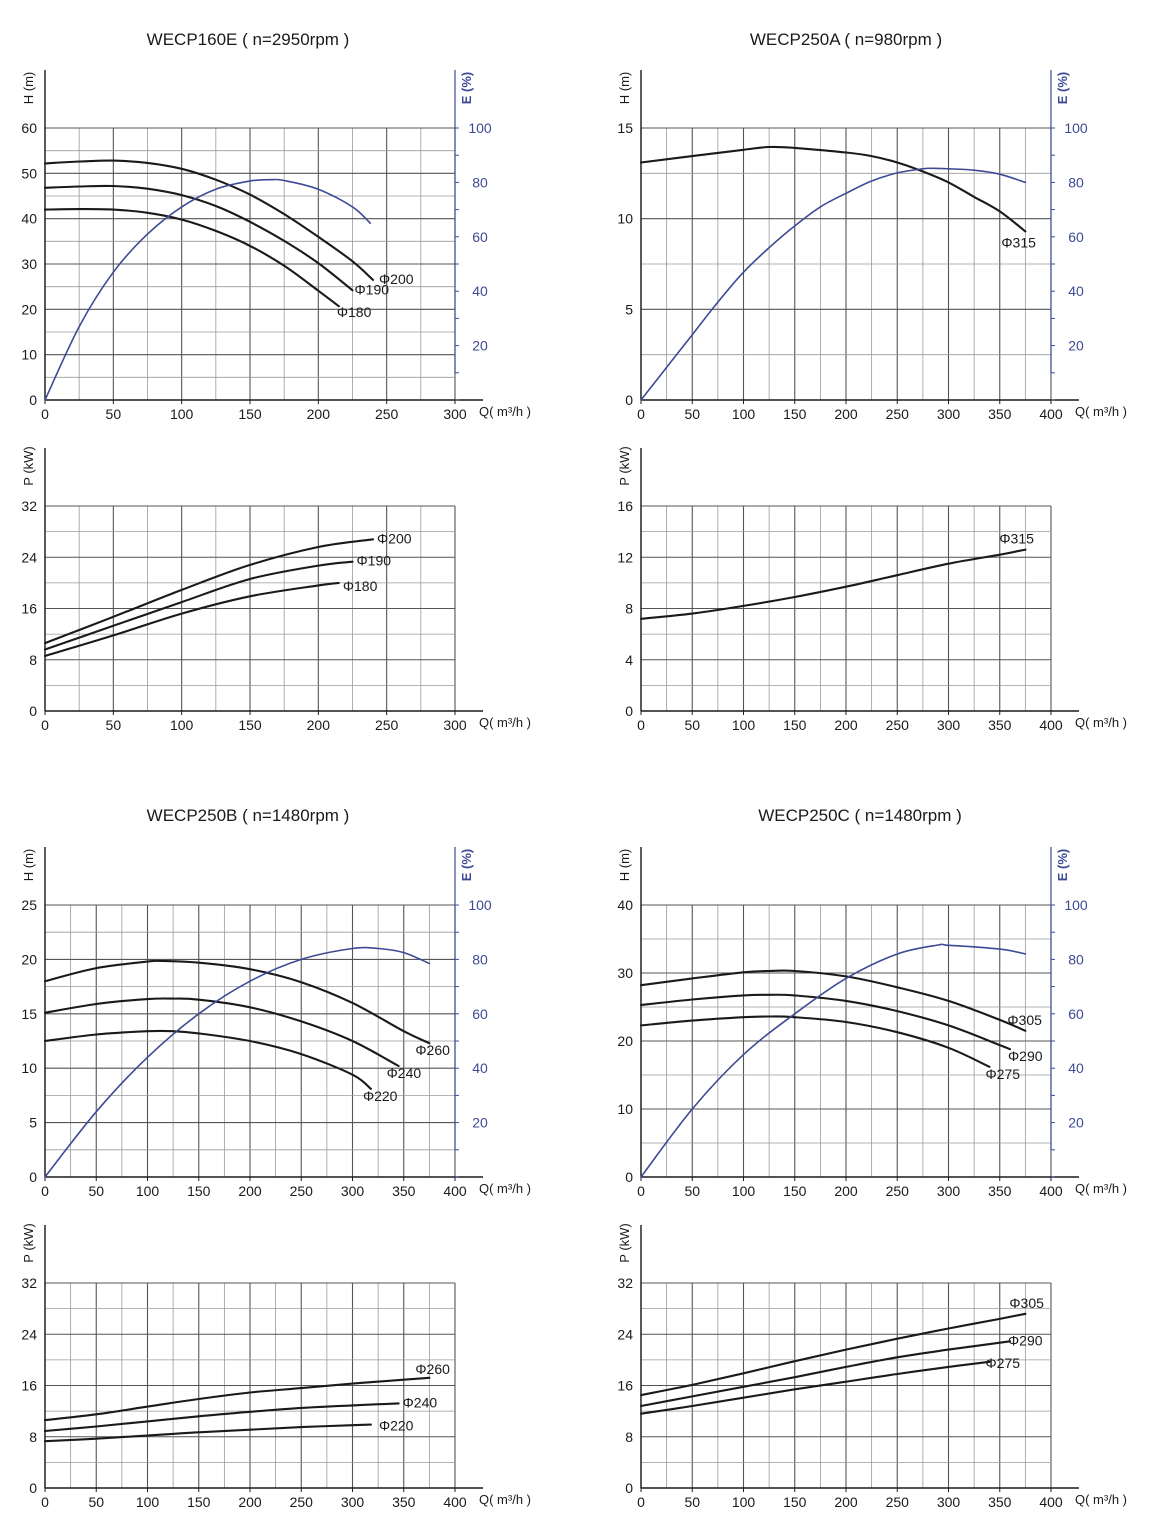  What do you see at coordinates (625, 128) in the screenshot?
I see `y-tick-label: 15` at bounding box center [625, 128].